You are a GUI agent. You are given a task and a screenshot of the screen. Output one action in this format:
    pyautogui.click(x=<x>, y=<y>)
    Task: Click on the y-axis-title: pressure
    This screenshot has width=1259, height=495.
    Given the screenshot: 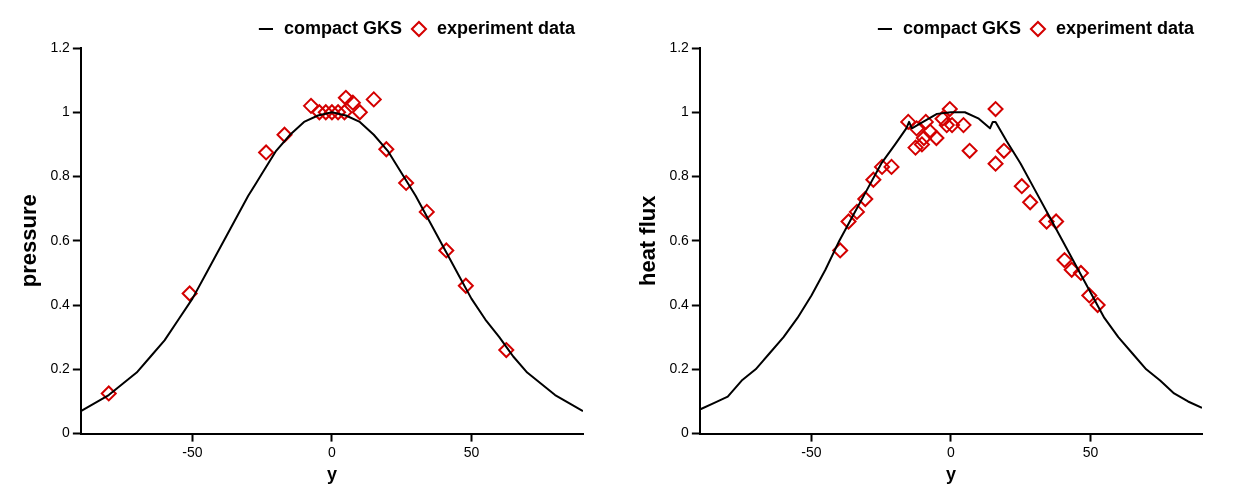 What is the action you would take?
    pyautogui.click(x=29, y=241)
    